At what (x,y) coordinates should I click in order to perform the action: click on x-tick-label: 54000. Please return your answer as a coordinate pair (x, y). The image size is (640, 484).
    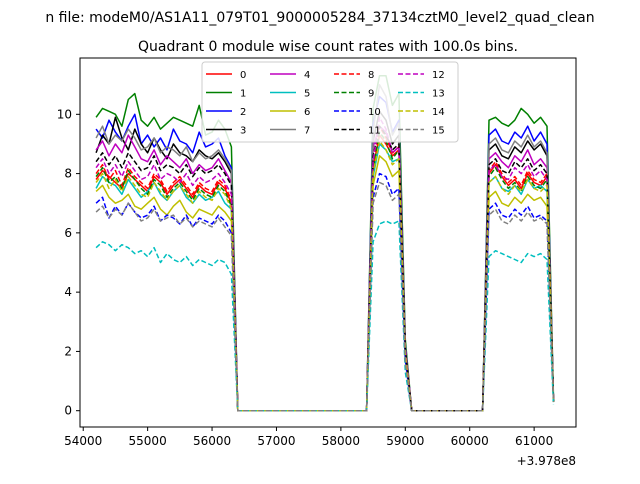
    Looking at the image, I should click on (83, 441).